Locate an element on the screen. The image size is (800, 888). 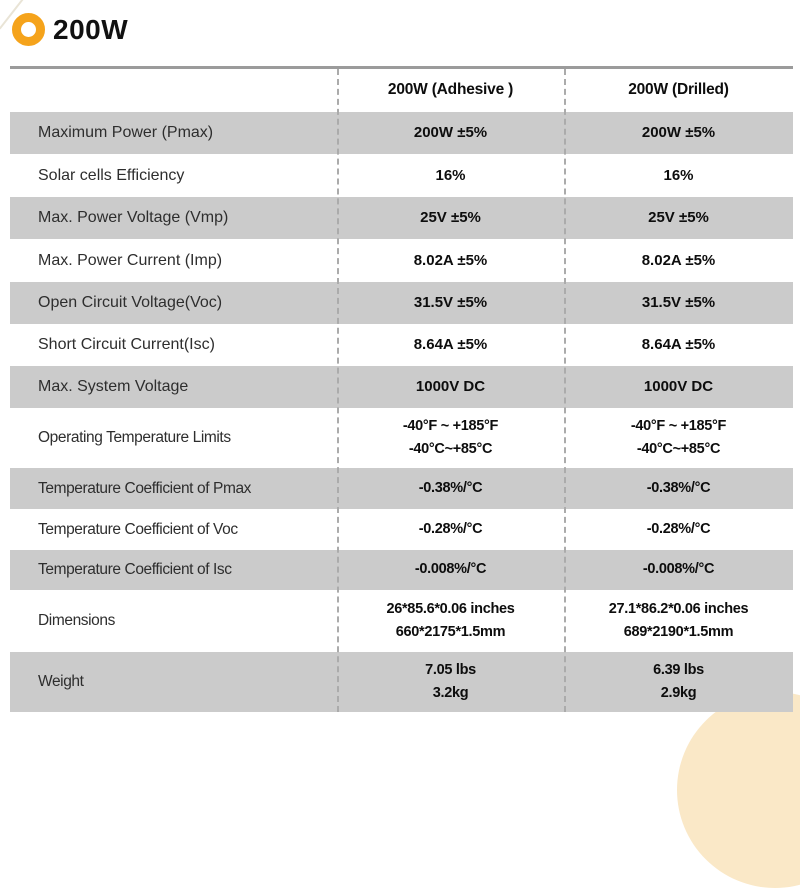
row-label: Solar cells Efficiency is located at coordinates (111, 175).